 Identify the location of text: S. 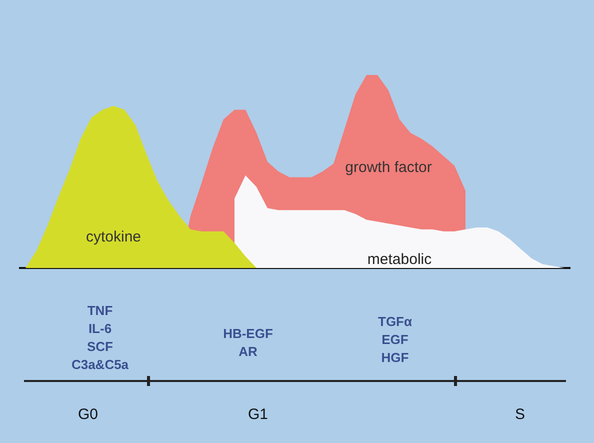
(520, 415).